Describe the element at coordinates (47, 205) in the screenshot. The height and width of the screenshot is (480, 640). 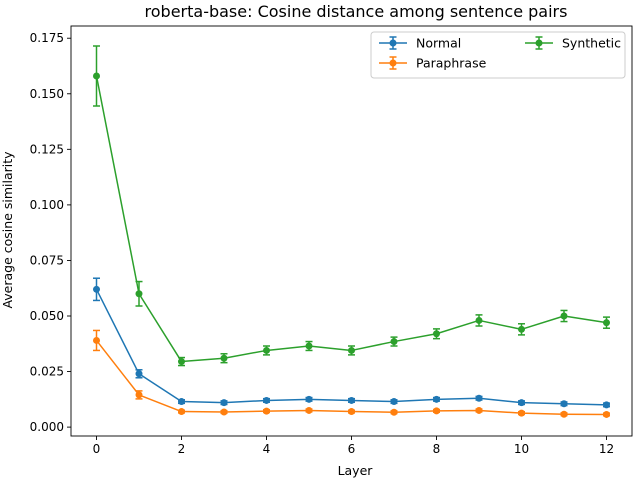
I see `y-tick-label: 0.100` at that location.